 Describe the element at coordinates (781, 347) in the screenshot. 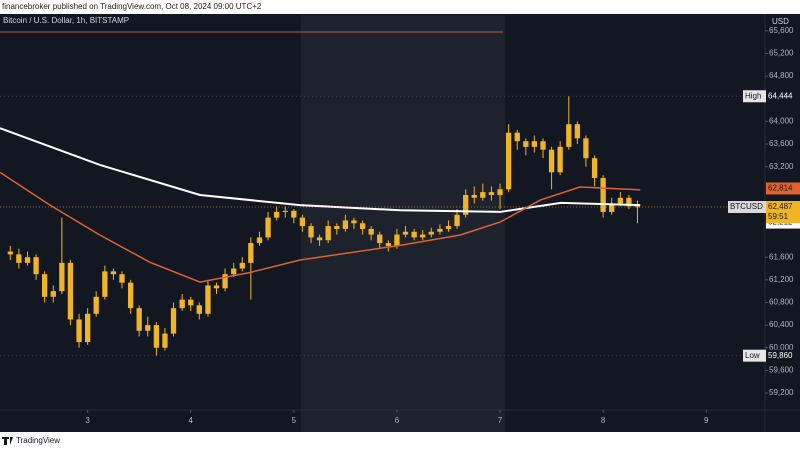

I see `y-tick-label: 60,000` at that location.